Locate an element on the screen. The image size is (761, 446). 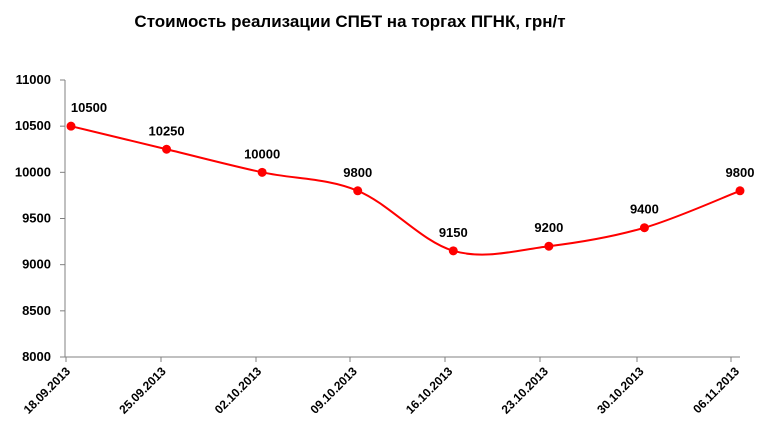
data-label: 9200 is located at coordinates (548, 227).